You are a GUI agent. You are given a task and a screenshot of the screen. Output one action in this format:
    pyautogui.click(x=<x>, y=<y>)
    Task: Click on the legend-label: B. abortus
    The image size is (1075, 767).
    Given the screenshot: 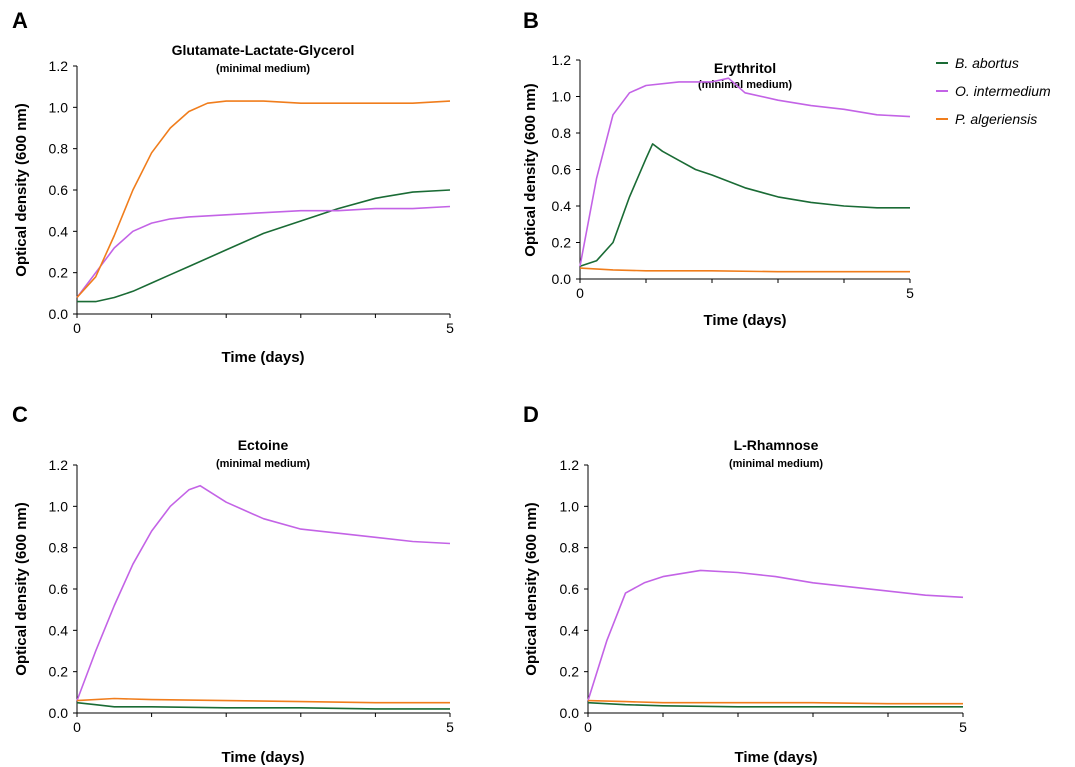 What is the action you would take?
    pyautogui.click(x=987, y=63)
    